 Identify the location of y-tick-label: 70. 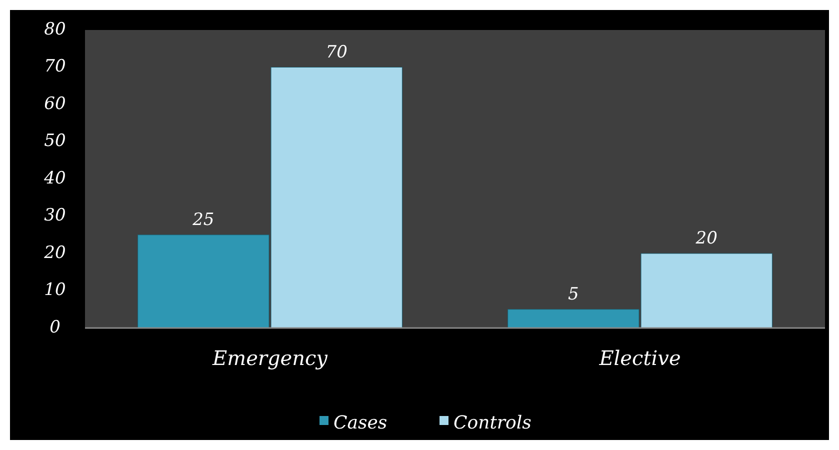
(55, 66).